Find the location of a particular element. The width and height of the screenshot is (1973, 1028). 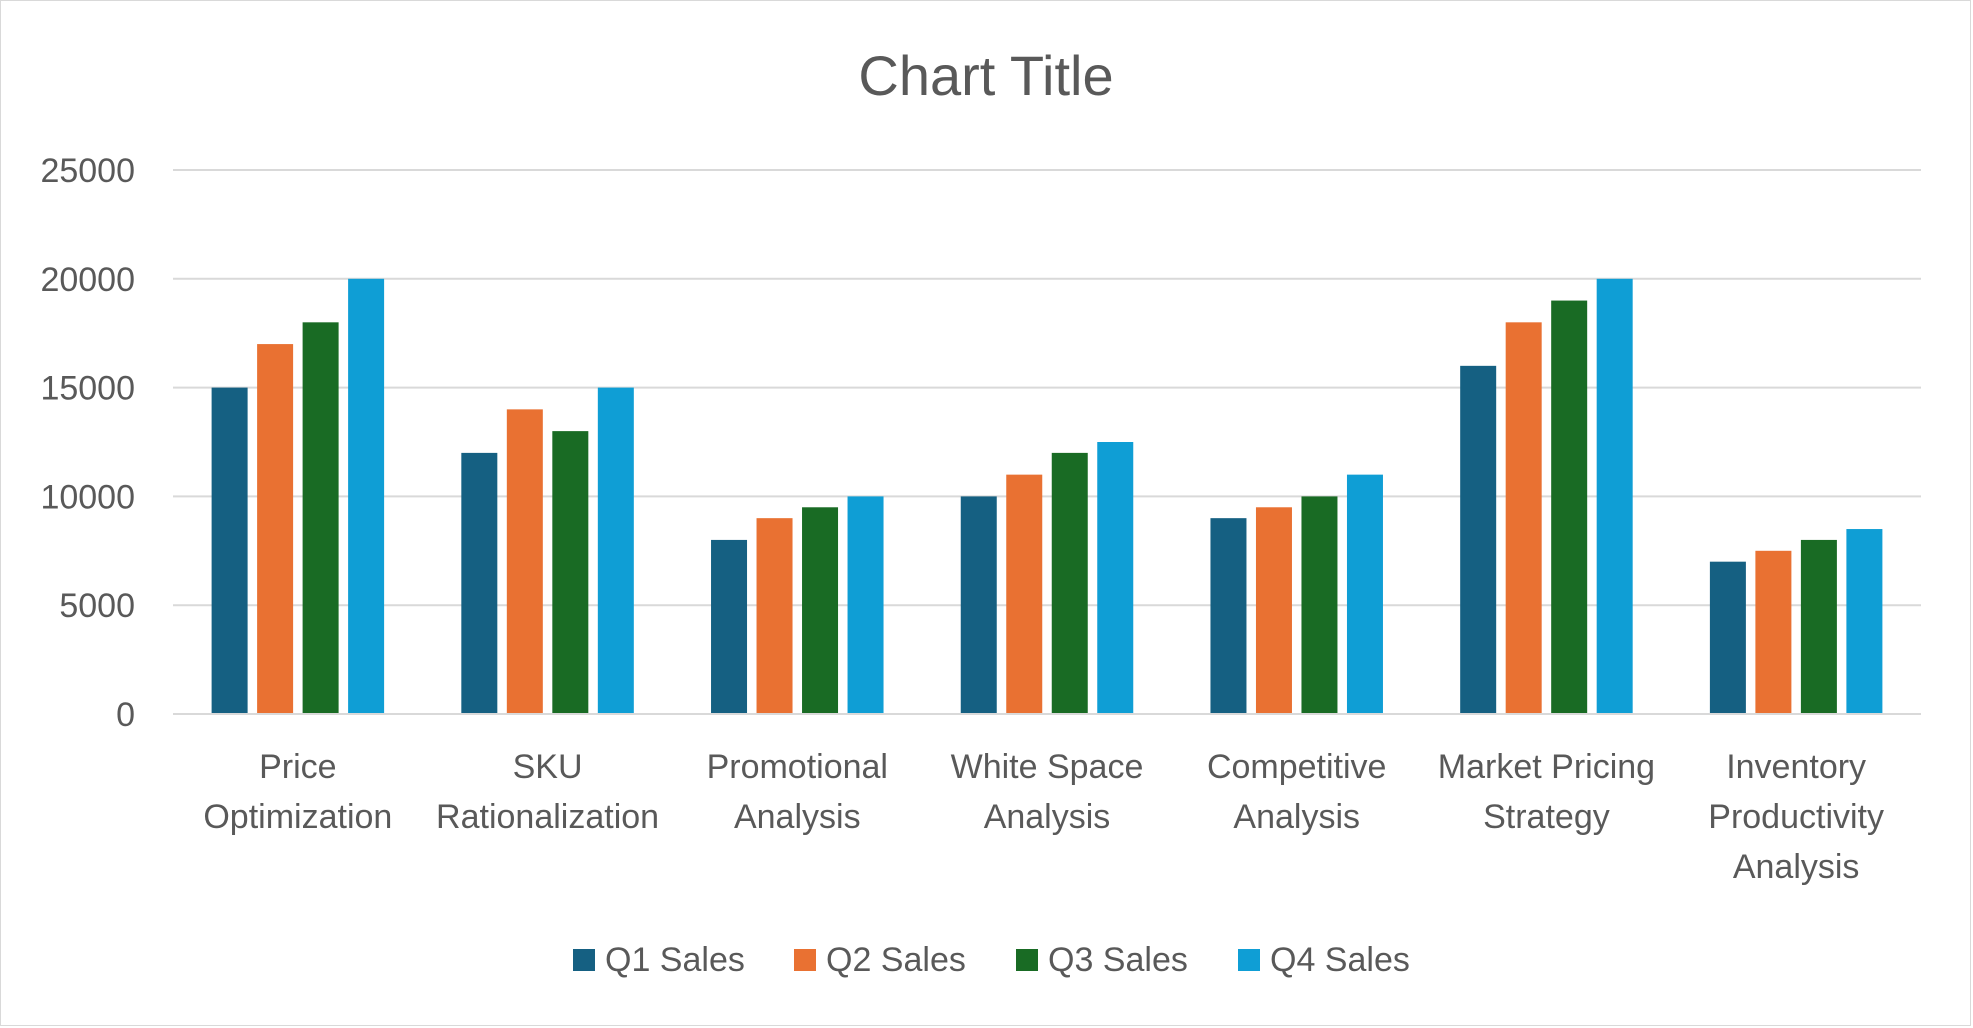

x-category-label: Market Pricing is located at coordinates (1546, 767).